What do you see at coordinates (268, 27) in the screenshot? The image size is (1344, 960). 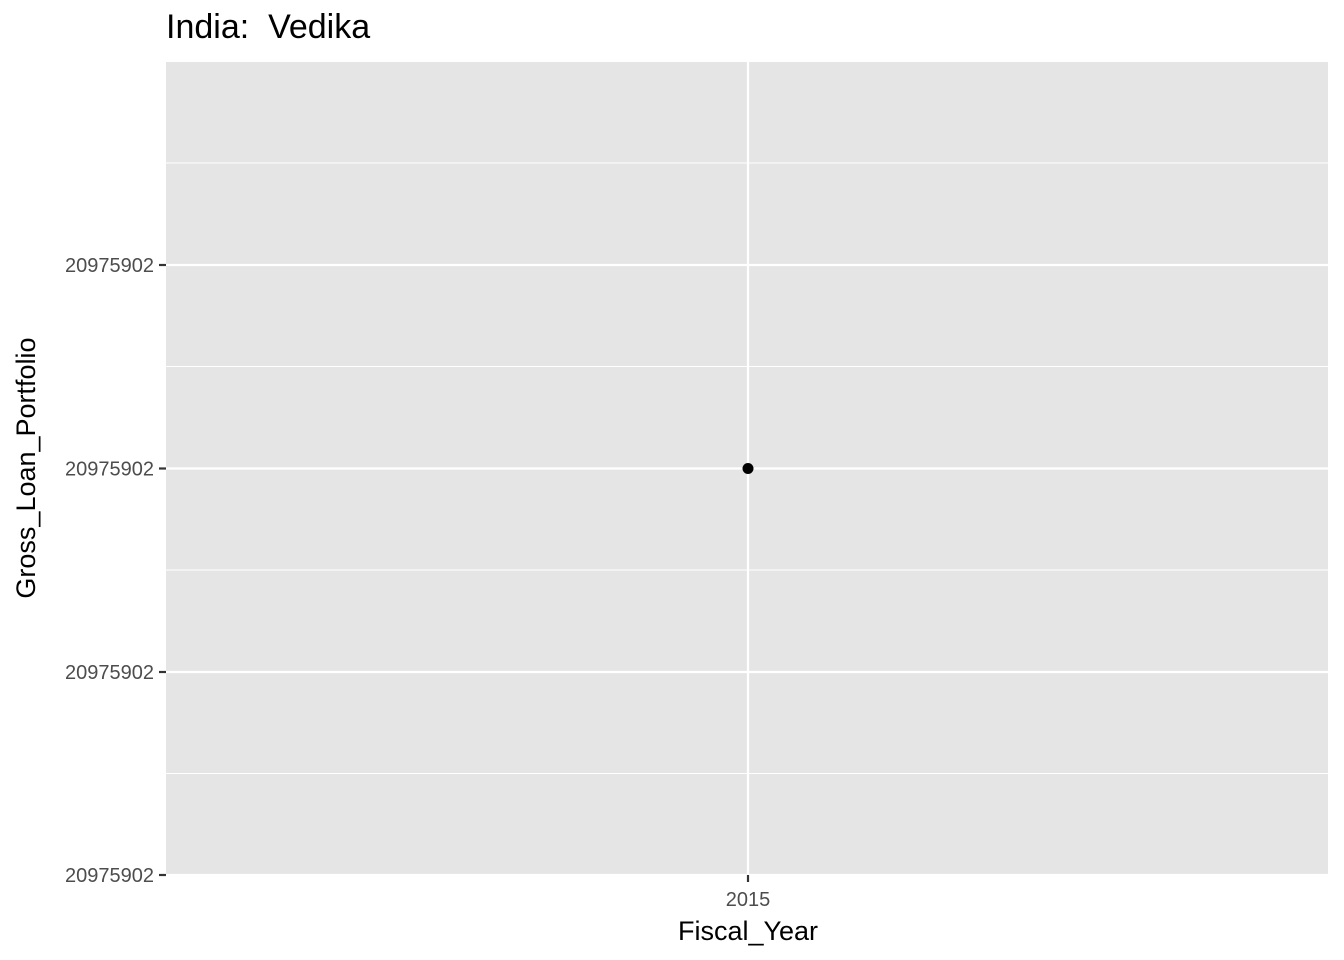 I see `chart-title: India: Vedika` at bounding box center [268, 27].